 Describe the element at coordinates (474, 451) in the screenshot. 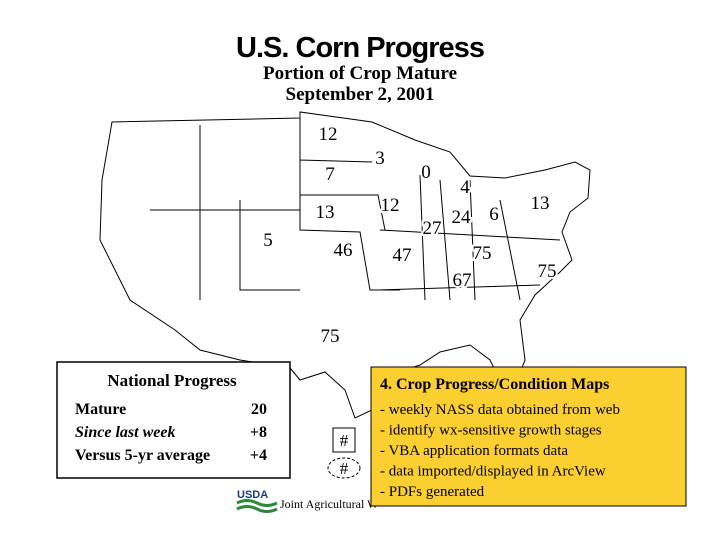

I see `bullet: - VBA application formats data` at that location.